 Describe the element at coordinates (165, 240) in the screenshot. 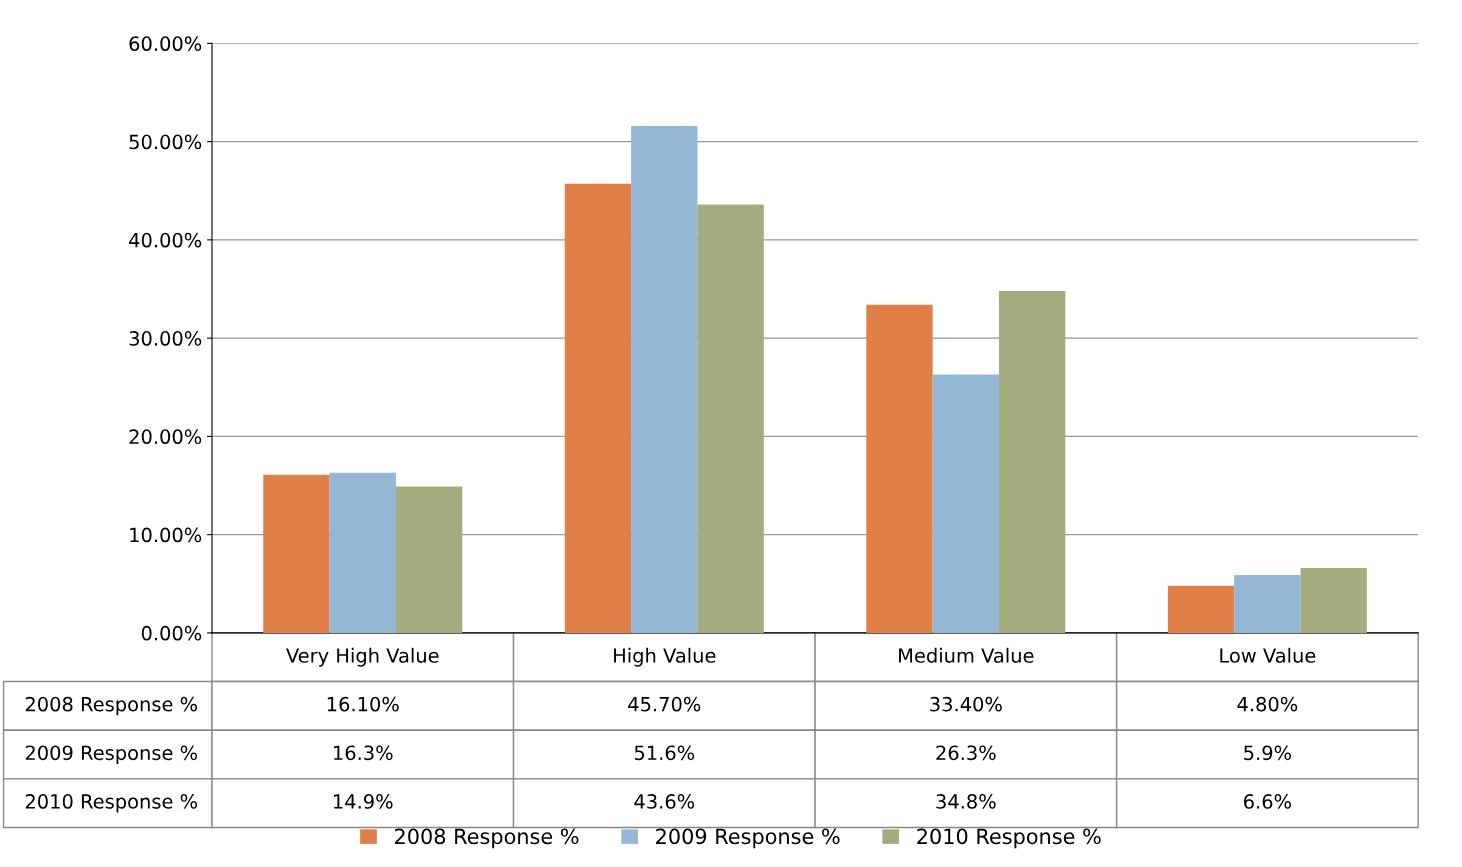

I see `y-tick-label: 40.00%` at that location.